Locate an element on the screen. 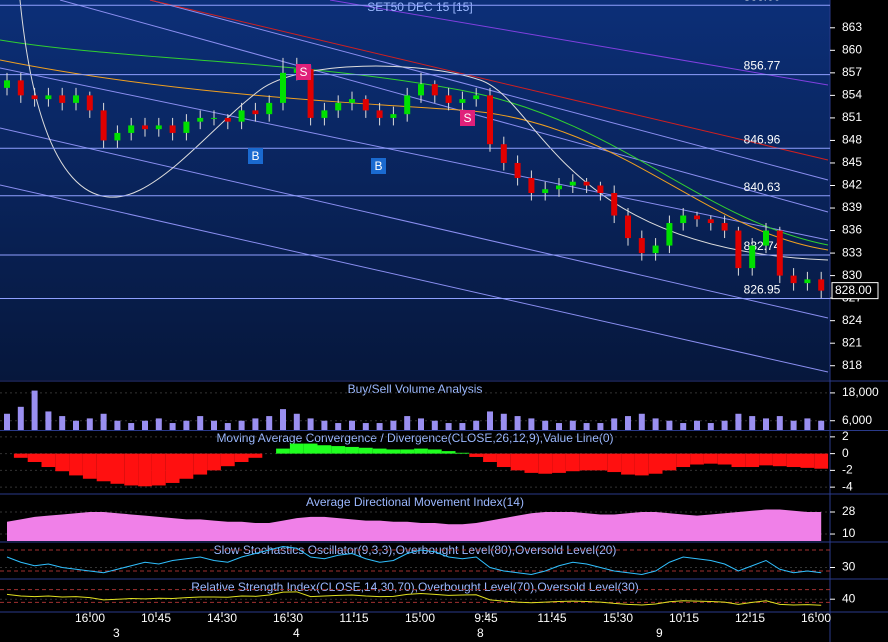 The width and height of the screenshot is (888, 642). rsi-panel is located at coordinates (415, 596).